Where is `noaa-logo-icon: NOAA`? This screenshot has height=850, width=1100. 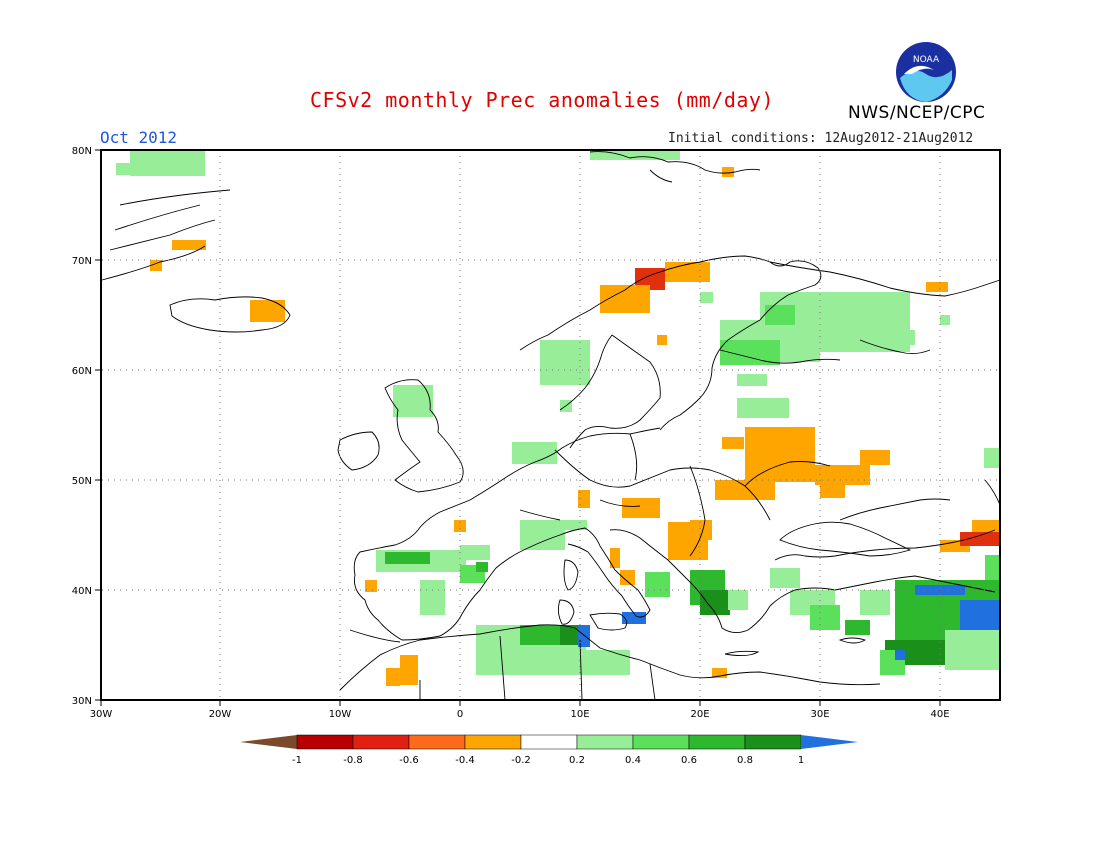
noaa-logo-icon: NOAA is located at coordinates (926, 72).